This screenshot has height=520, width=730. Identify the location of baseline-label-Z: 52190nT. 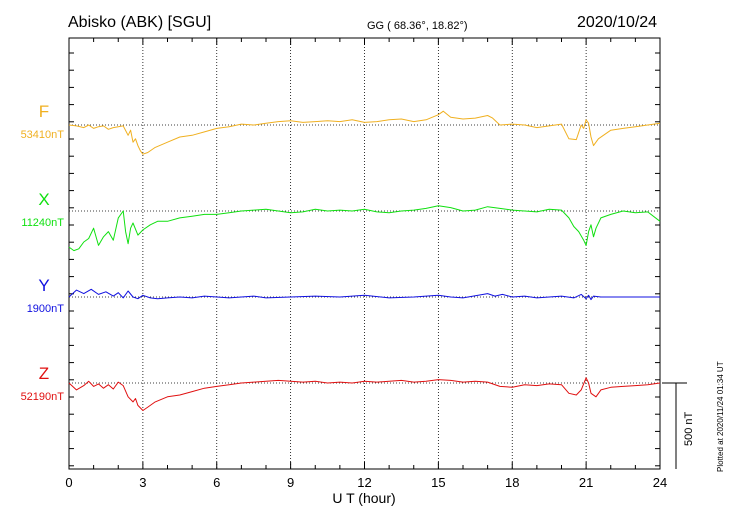
(43, 397).